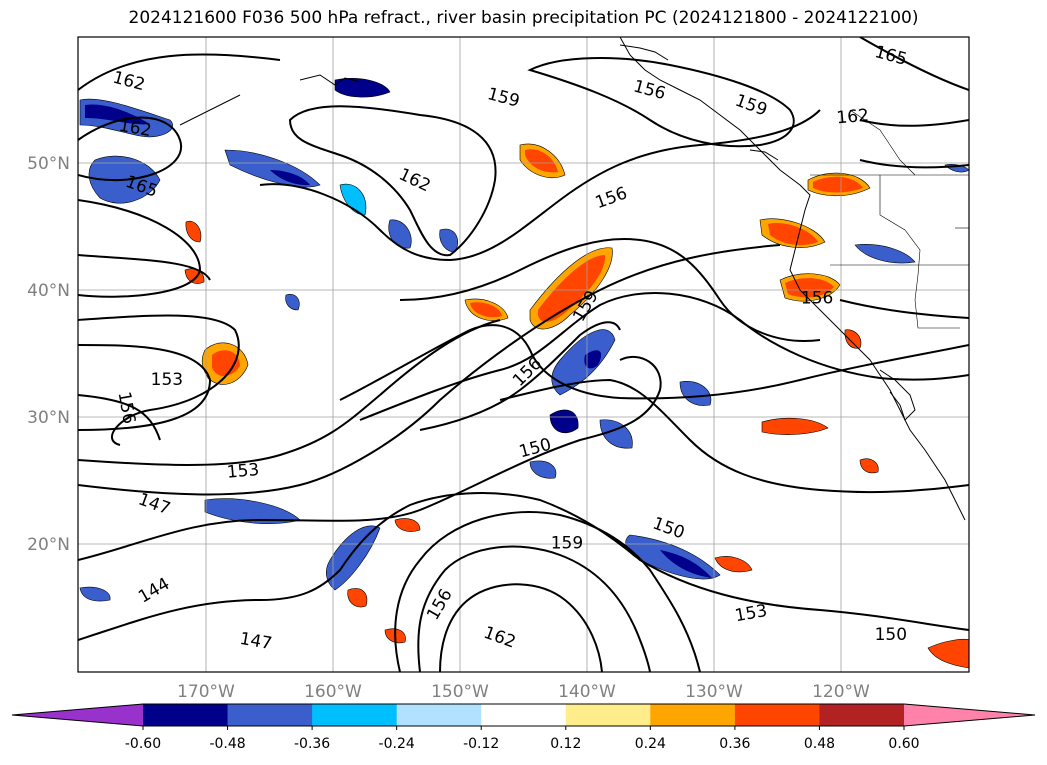 The image size is (1047, 765). What do you see at coordinates (650, 744) in the screenshot?
I see `colorbar-tick-label: 0.24` at bounding box center [650, 744].